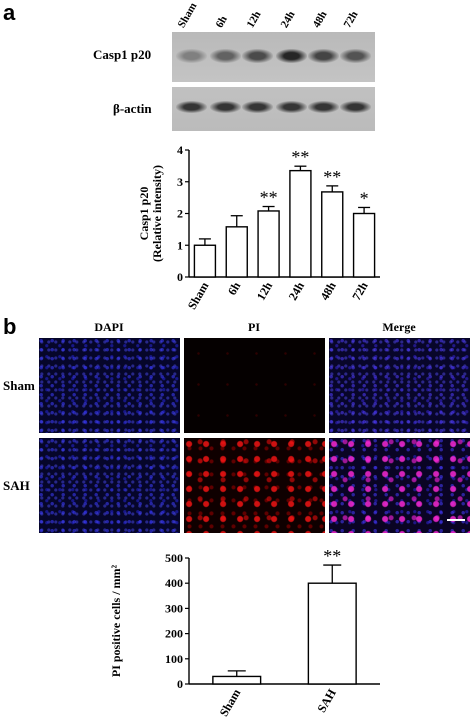 The height and width of the screenshot is (719, 472). What do you see at coordinates (180, 150) in the screenshot?
I see `y-tick-label: 4` at bounding box center [180, 150].